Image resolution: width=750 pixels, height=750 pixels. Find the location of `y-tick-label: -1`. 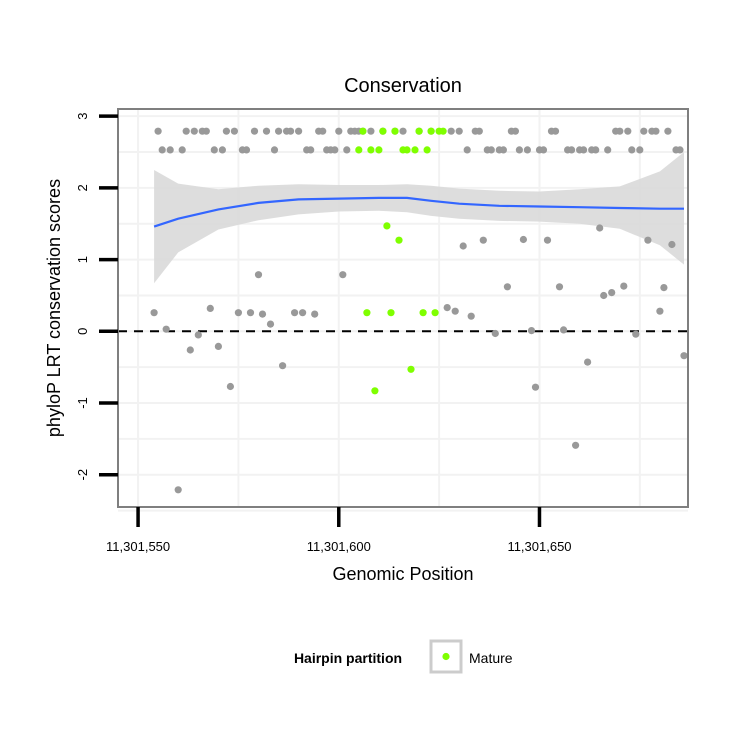

y-tick-label: -1 is located at coordinates (82, 403).